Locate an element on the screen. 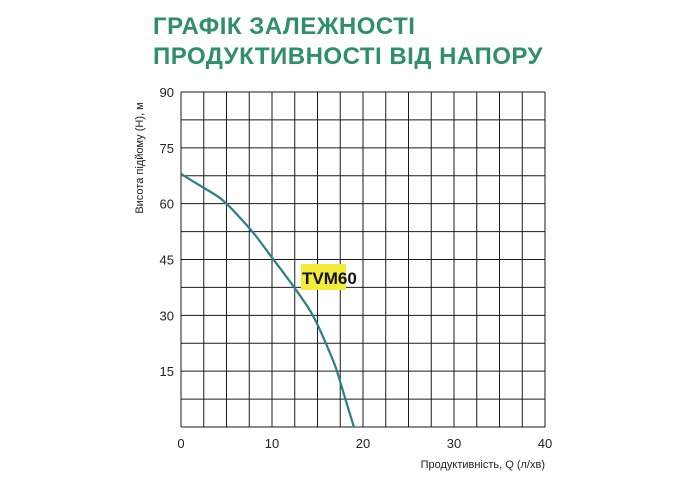 Image resolution: width=700 pixels, height=500 pixels. y-tick-label: 30 is located at coordinates (167, 315).